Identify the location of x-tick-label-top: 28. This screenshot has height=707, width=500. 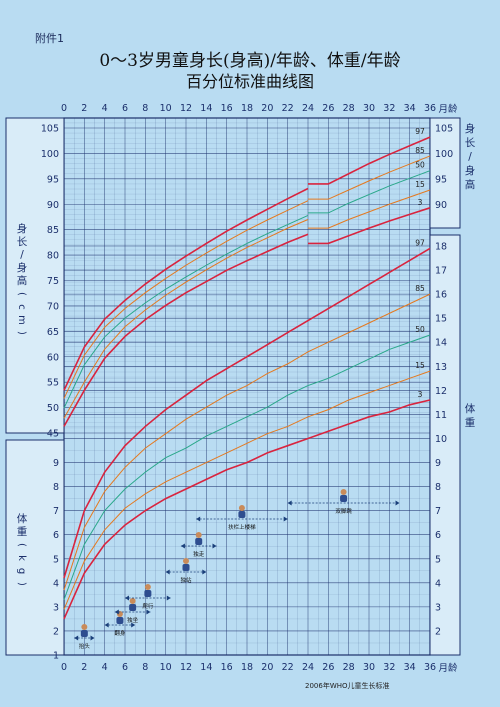
(349, 108).